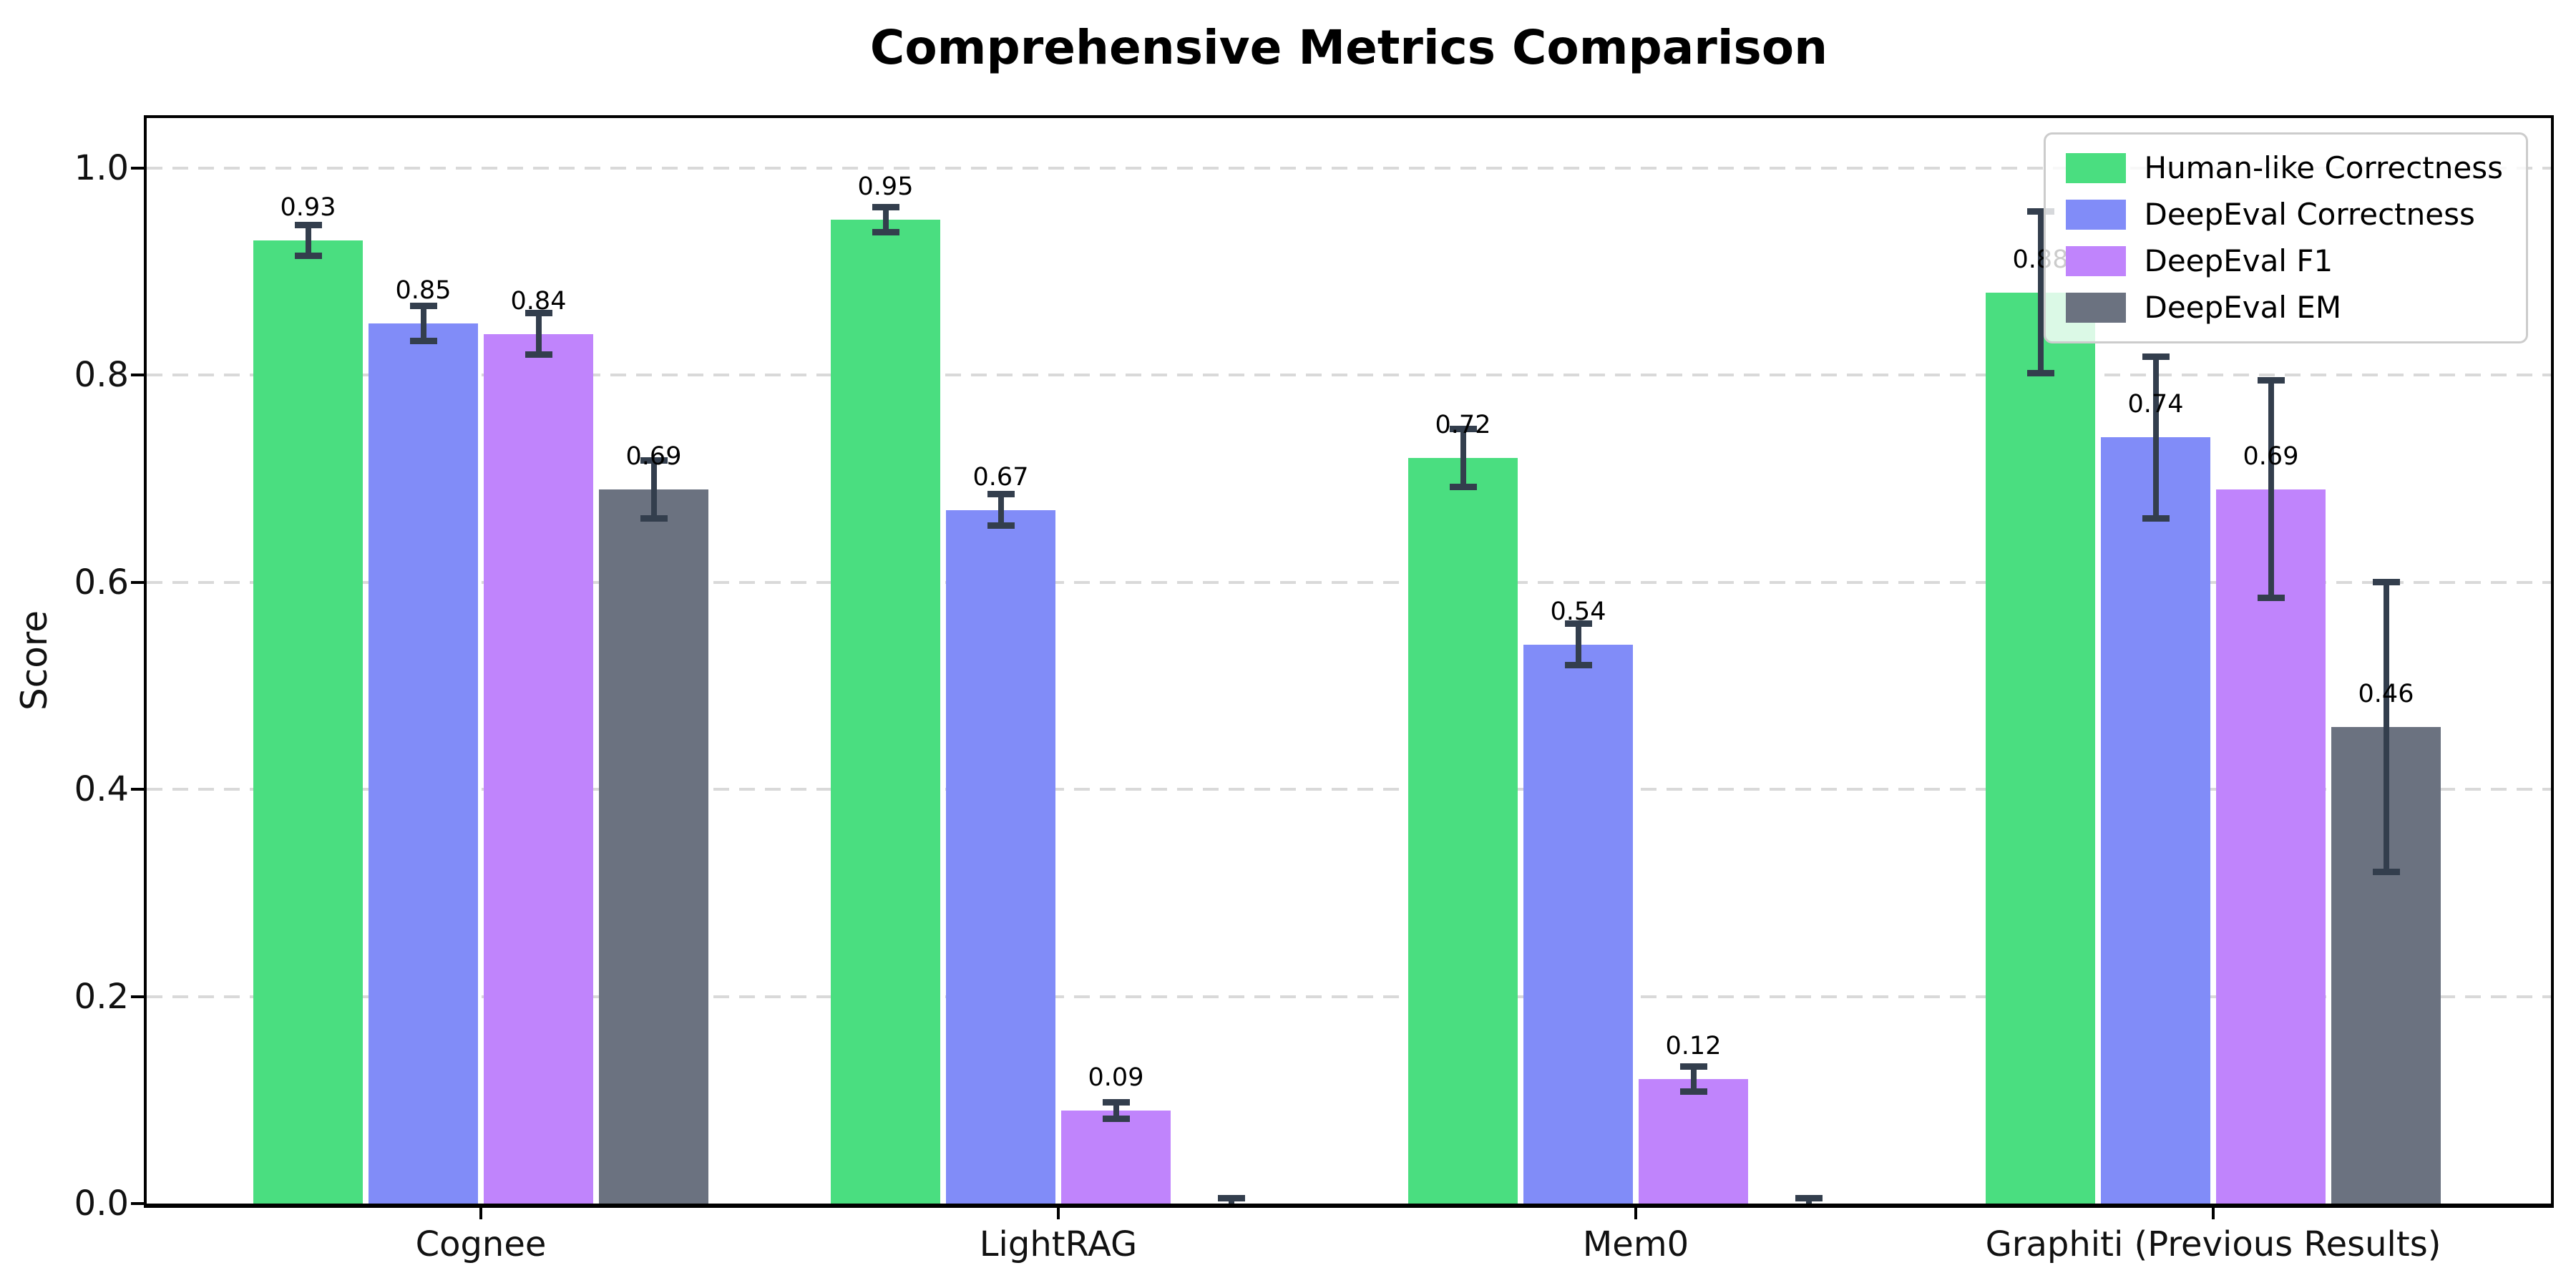 The height and width of the screenshot is (1288, 2576). Describe the element at coordinates (1000, 477) in the screenshot. I see `bar-value-label: 0.67` at that location.